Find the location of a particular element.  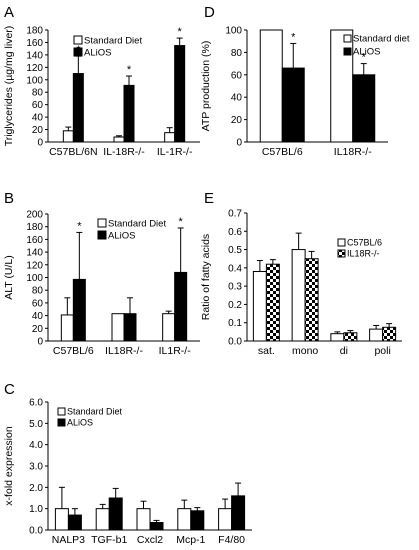

x-tick-label: C57BL/6N is located at coordinates (73, 152).